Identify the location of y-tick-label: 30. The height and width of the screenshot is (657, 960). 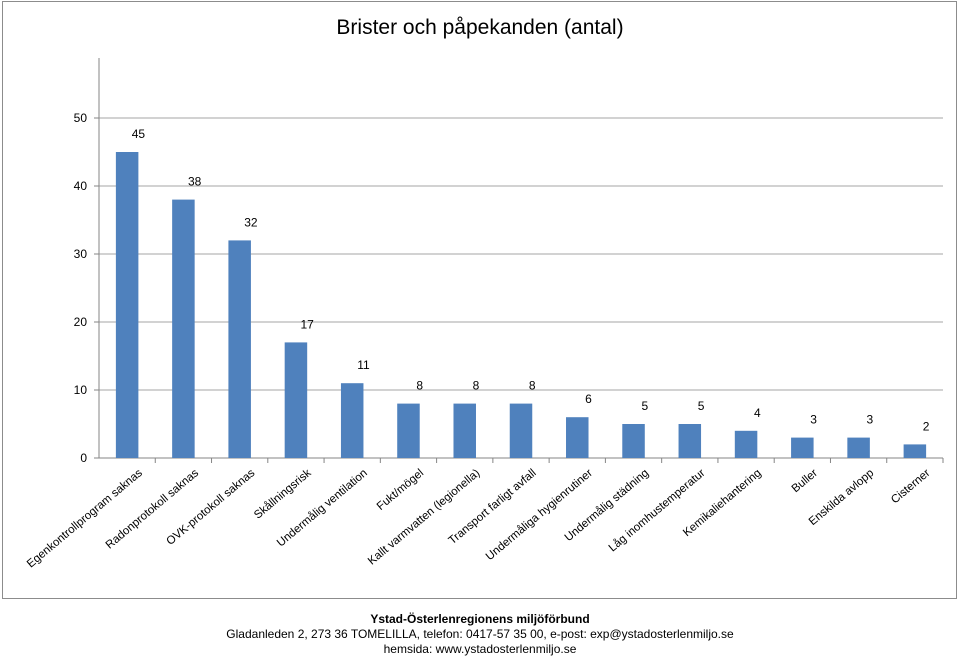
(81, 254).